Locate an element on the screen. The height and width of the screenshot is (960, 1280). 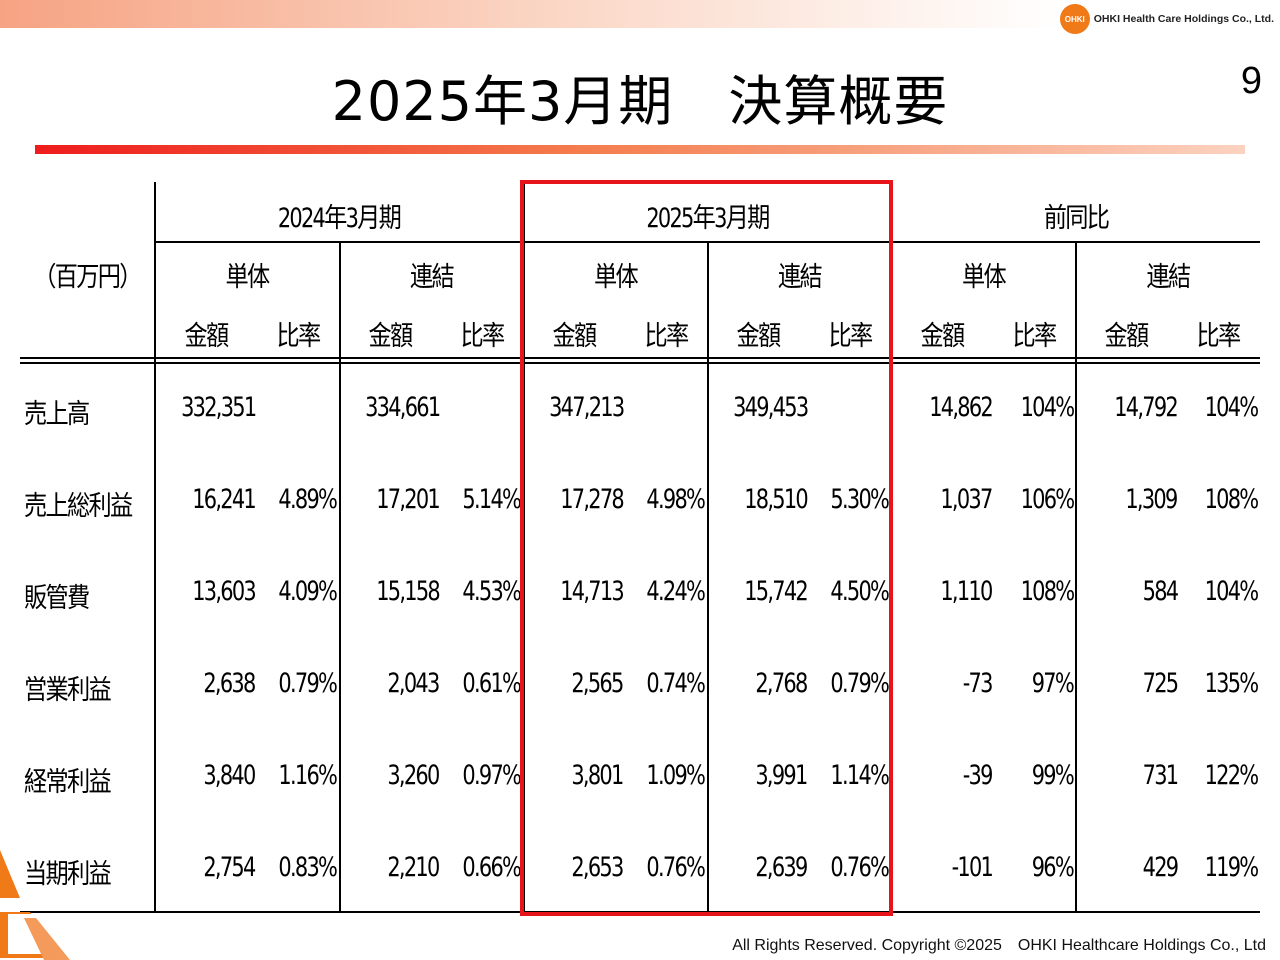
amount-cell: 17,278 is located at coordinates (592, 499).